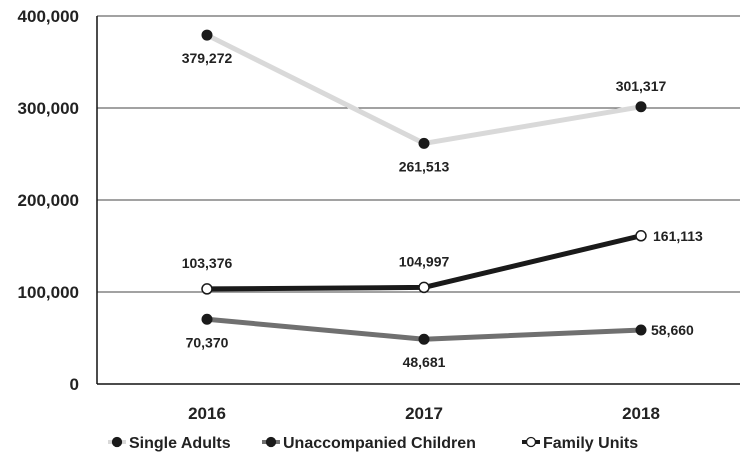 This screenshot has height=455, width=740. Describe the element at coordinates (48, 16) in the screenshot. I see `y-tick-label: 400,000` at that location.